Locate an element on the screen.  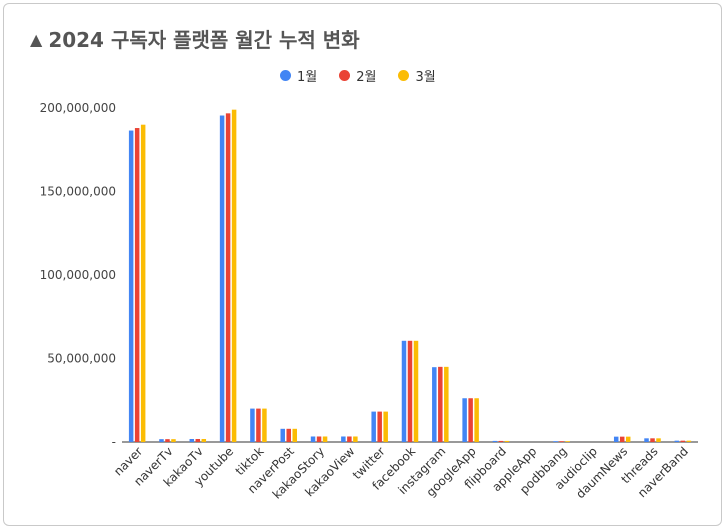
triangle-up-icon: ▲ is located at coordinates (36, 39).